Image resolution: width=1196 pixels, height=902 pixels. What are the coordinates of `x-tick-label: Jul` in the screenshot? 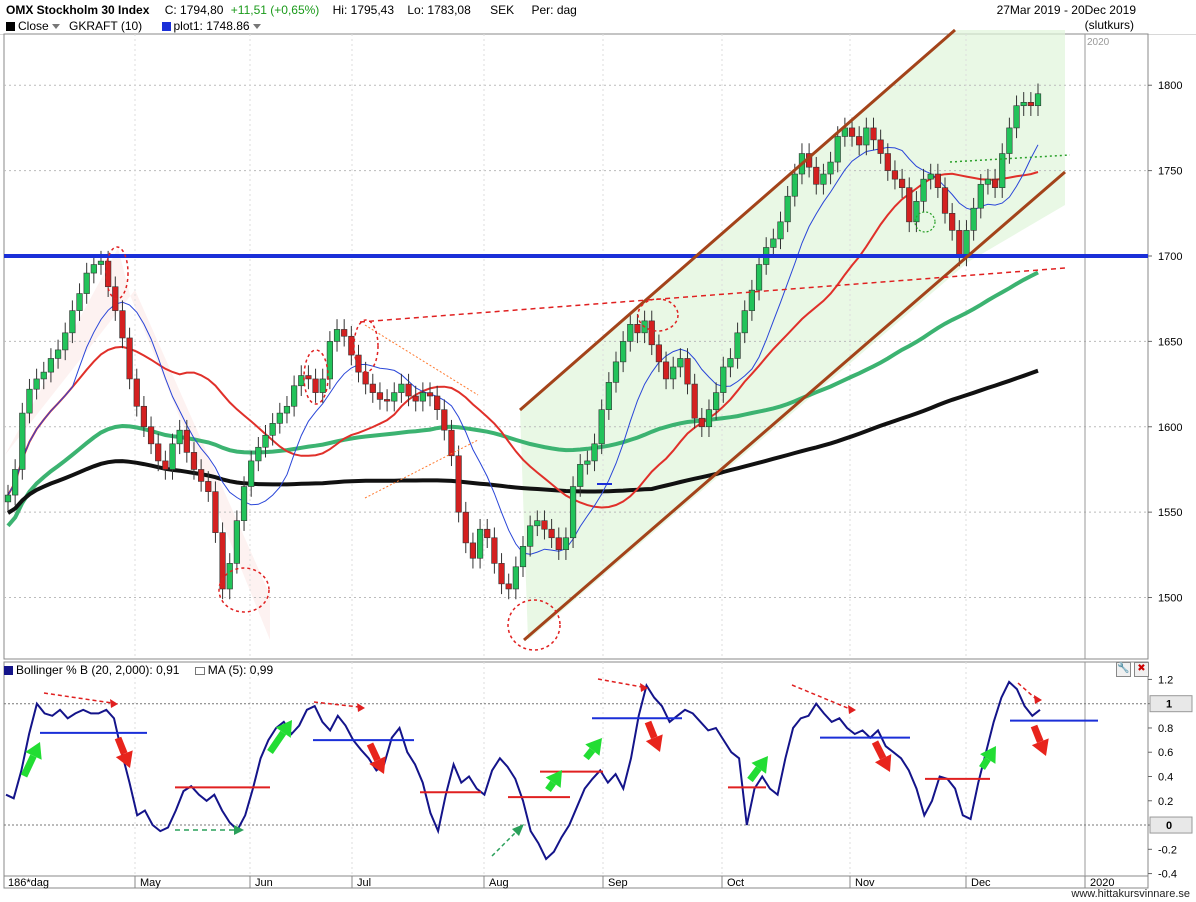 It's located at (364, 883).